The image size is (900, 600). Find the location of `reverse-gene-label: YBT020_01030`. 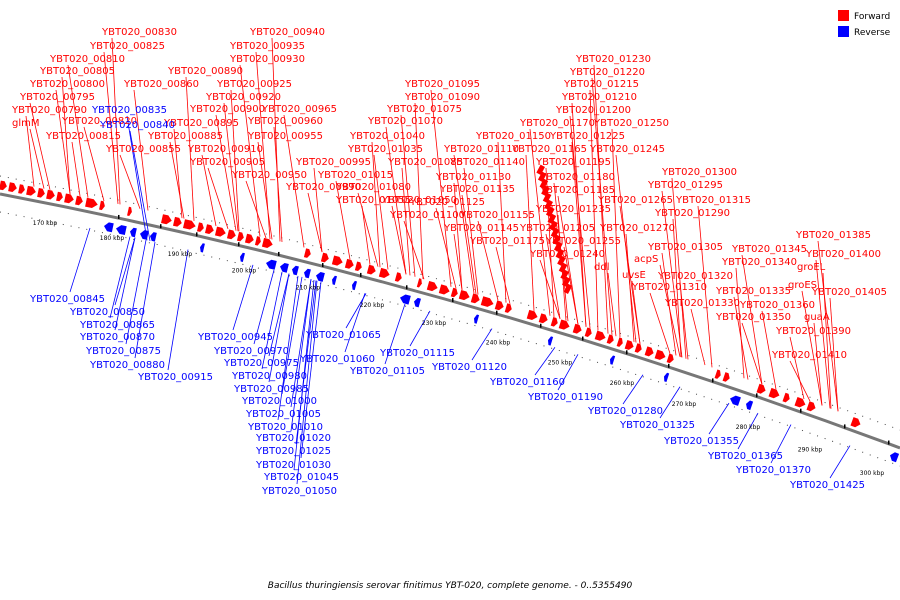

reverse-gene-label: YBT020_01030 is located at coordinates (293, 465).